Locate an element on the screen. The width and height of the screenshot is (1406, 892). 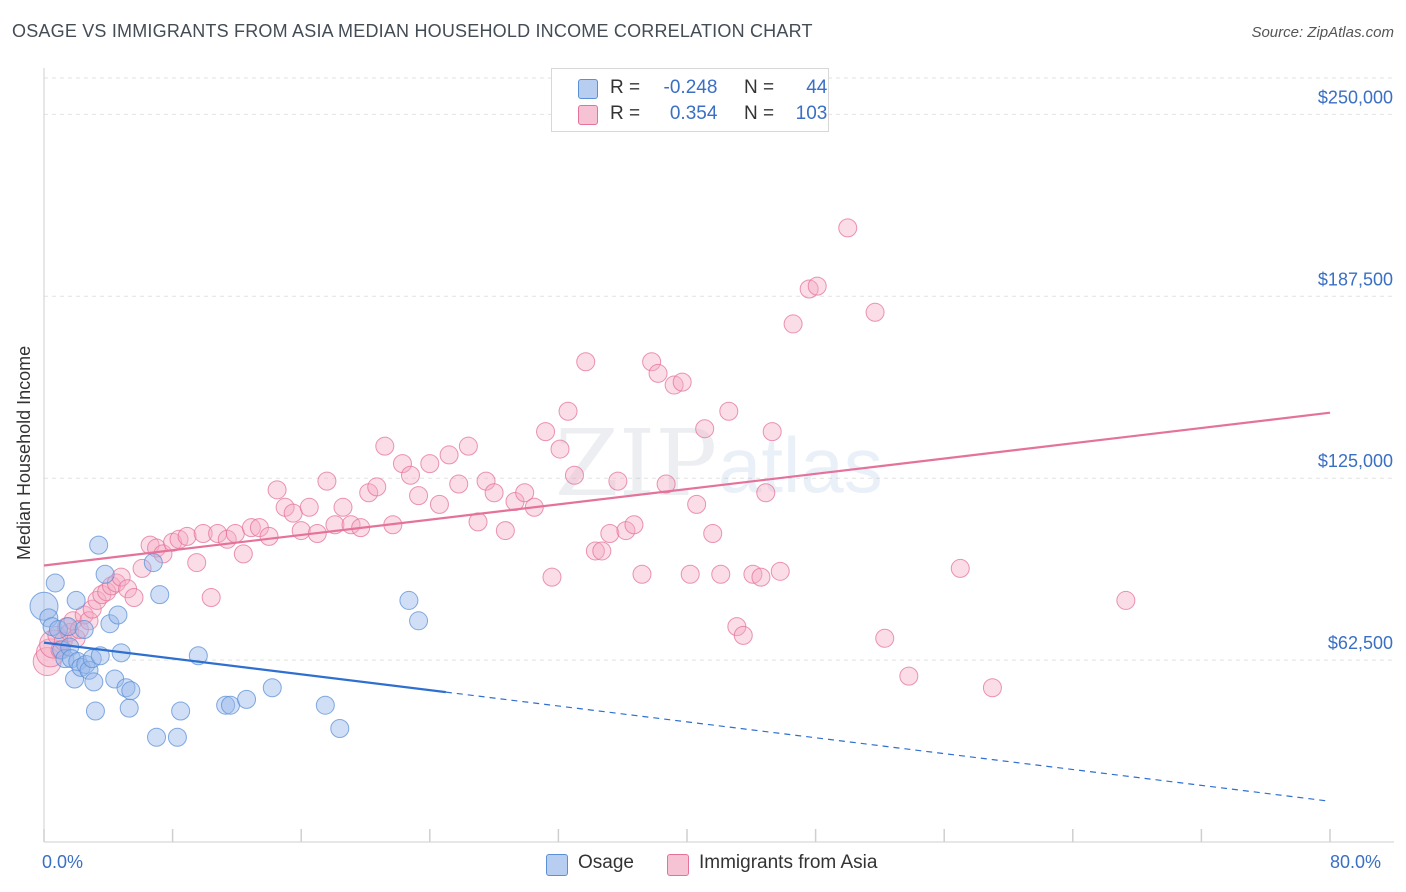
correlation-legend: R = -0.248 N = 44 R = 0.354 N = 103 is located at coordinates (690, 100).